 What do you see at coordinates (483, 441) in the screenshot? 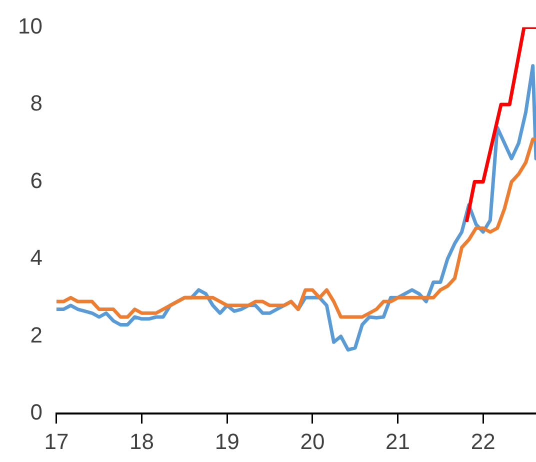
I see `x-tick-label: 22` at bounding box center [483, 441].